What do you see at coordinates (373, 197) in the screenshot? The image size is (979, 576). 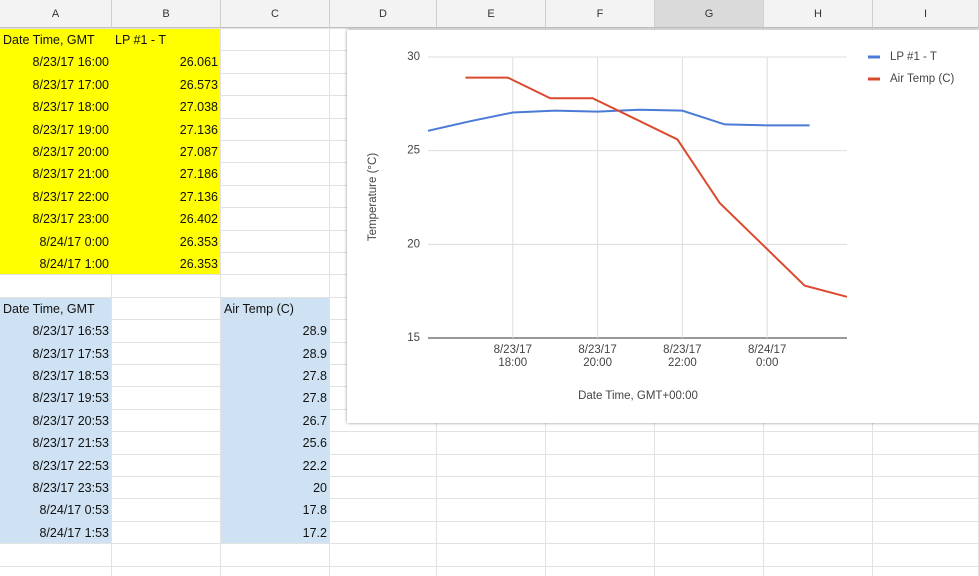 I see `y-axis-label: Temperature (°C)` at bounding box center [373, 197].